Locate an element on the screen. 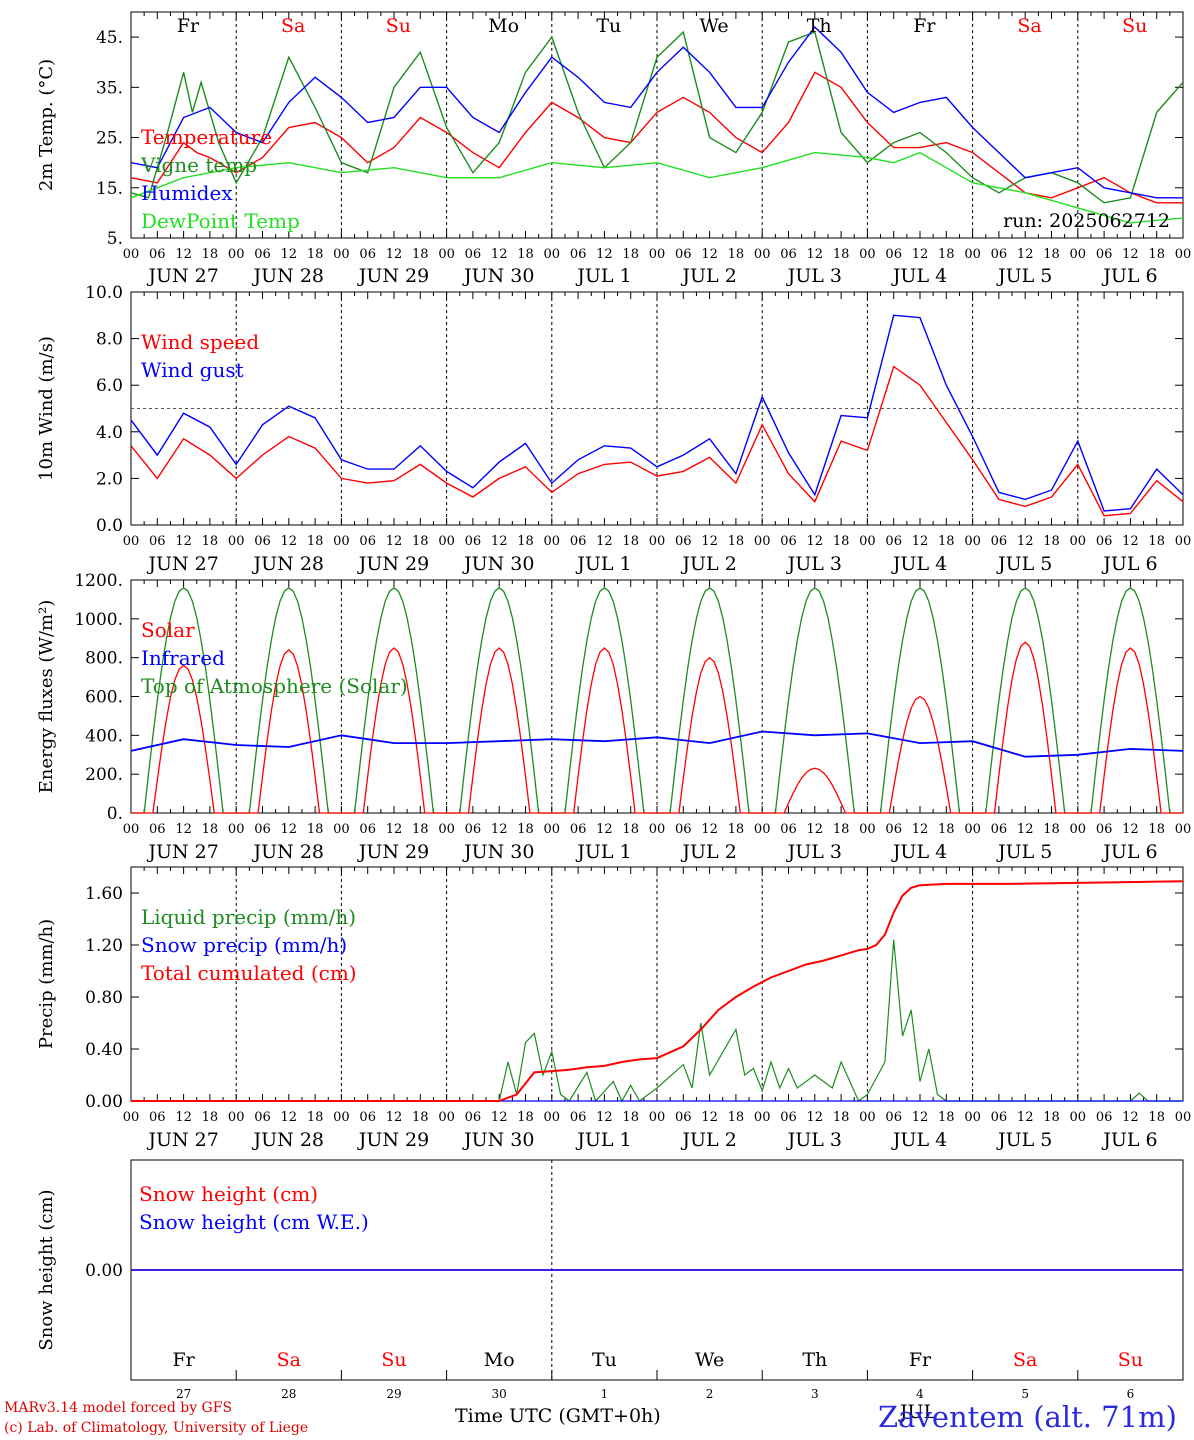 The image size is (1194, 1440). y-tick-label: 5. is located at coordinates (115, 239).